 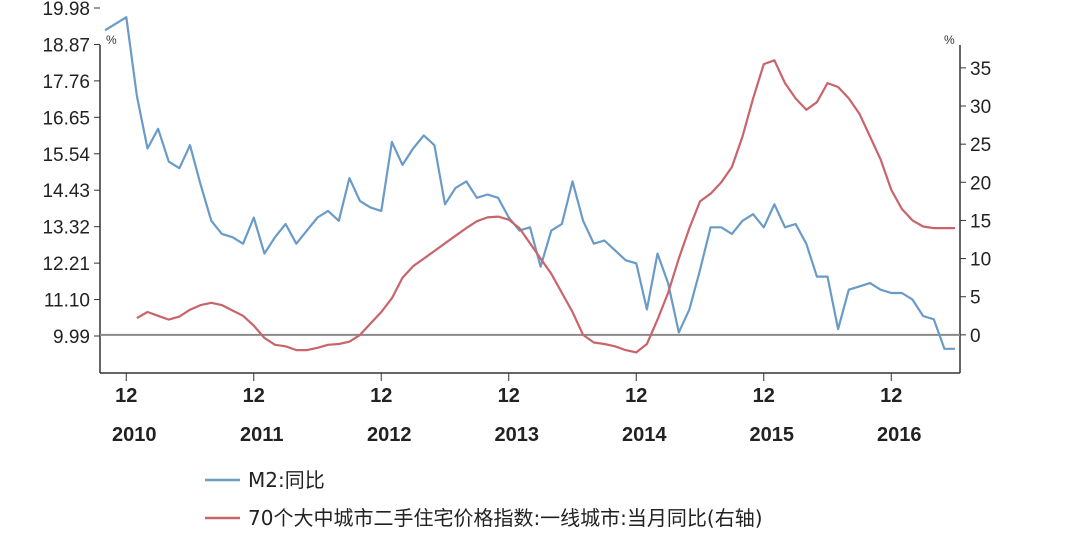 What do you see at coordinates (644, 435) in the screenshot?
I see `x-tick-year-label: 2014` at bounding box center [644, 435].